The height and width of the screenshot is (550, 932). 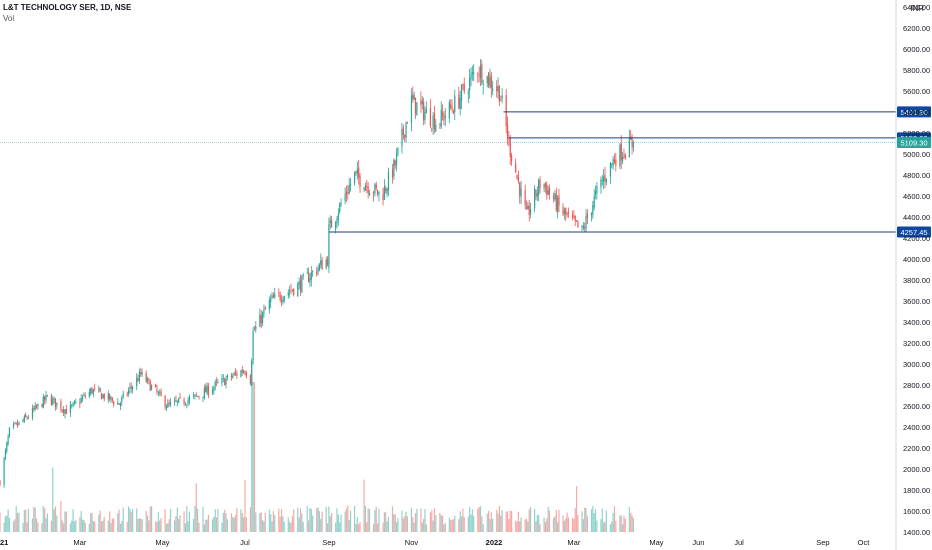 What do you see at coordinates (916, 469) in the screenshot?
I see `y-tick-label: 2000.00` at bounding box center [916, 469].